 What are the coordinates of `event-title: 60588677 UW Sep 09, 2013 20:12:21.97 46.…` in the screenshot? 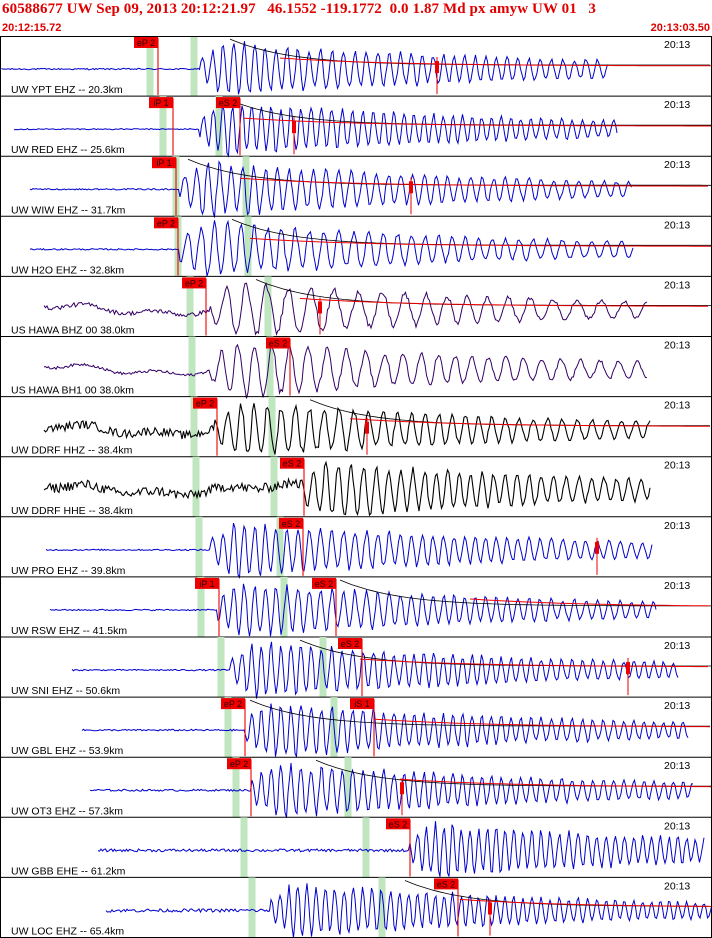 It's located at (299, 9).